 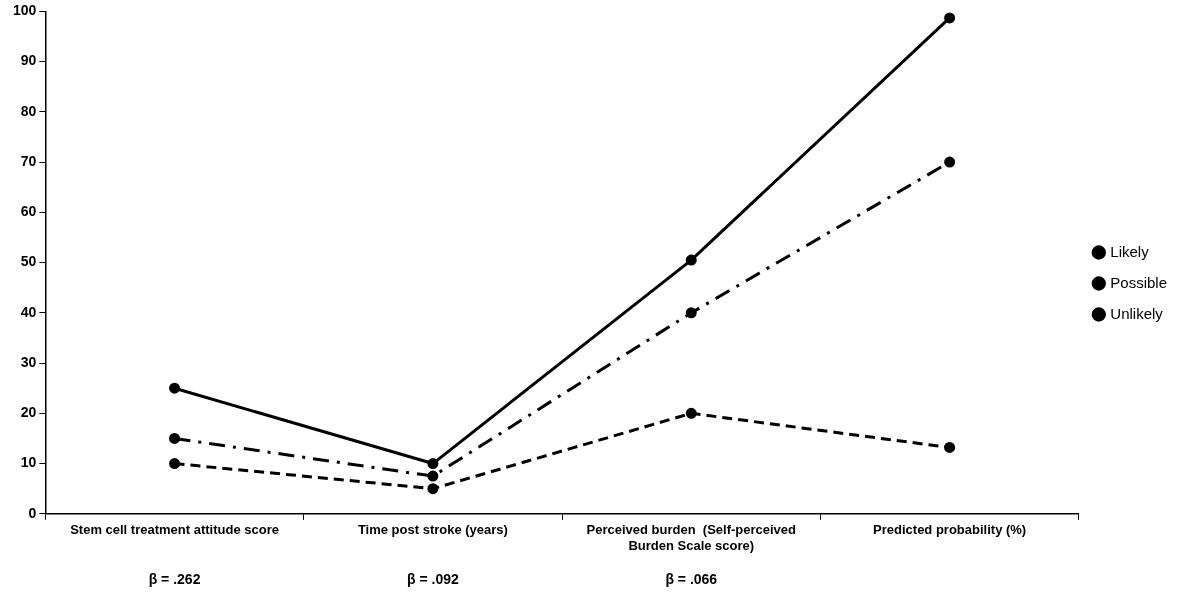 What do you see at coordinates (28, 60) in the screenshot?
I see `y-tick-label: 90` at bounding box center [28, 60].